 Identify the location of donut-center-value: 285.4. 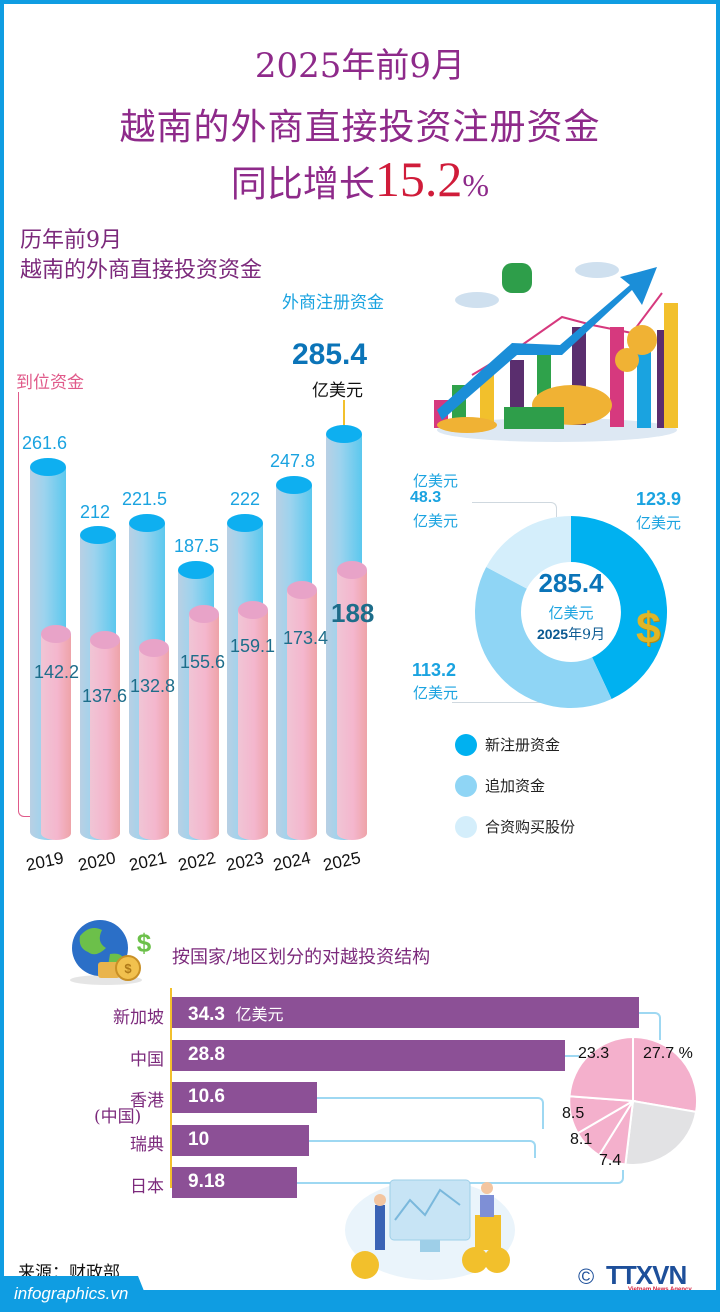
(571, 583).